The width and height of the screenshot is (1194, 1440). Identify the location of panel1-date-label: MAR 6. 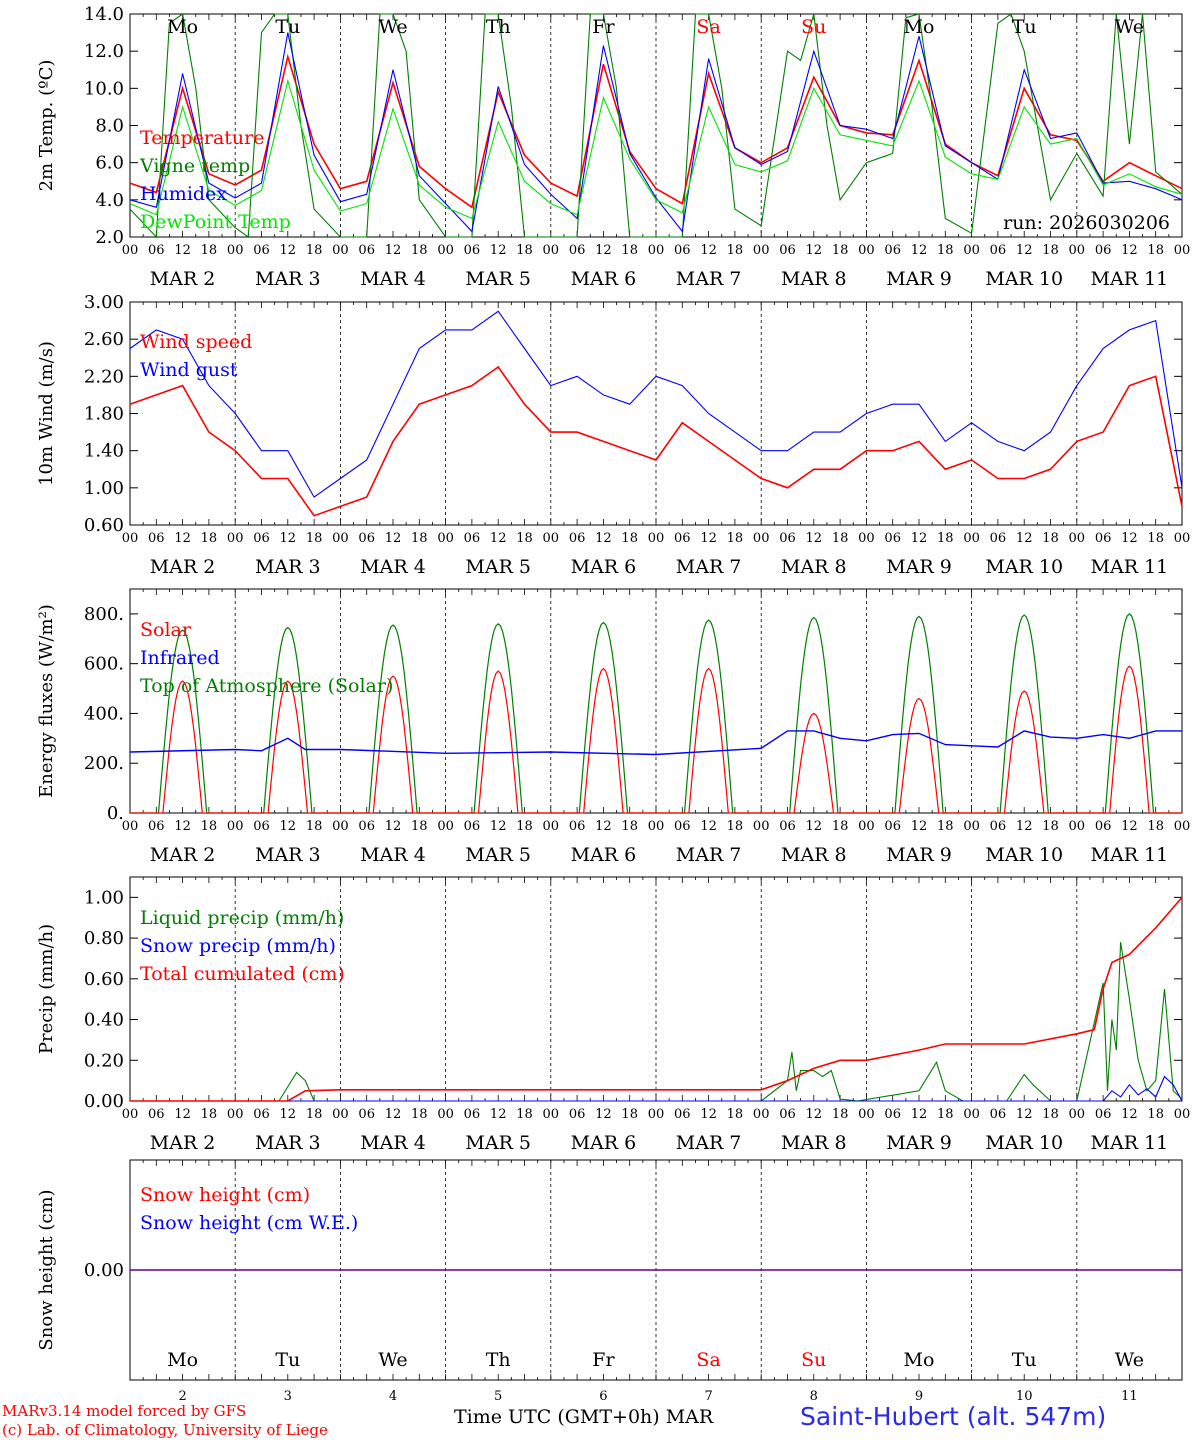
(604, 279).